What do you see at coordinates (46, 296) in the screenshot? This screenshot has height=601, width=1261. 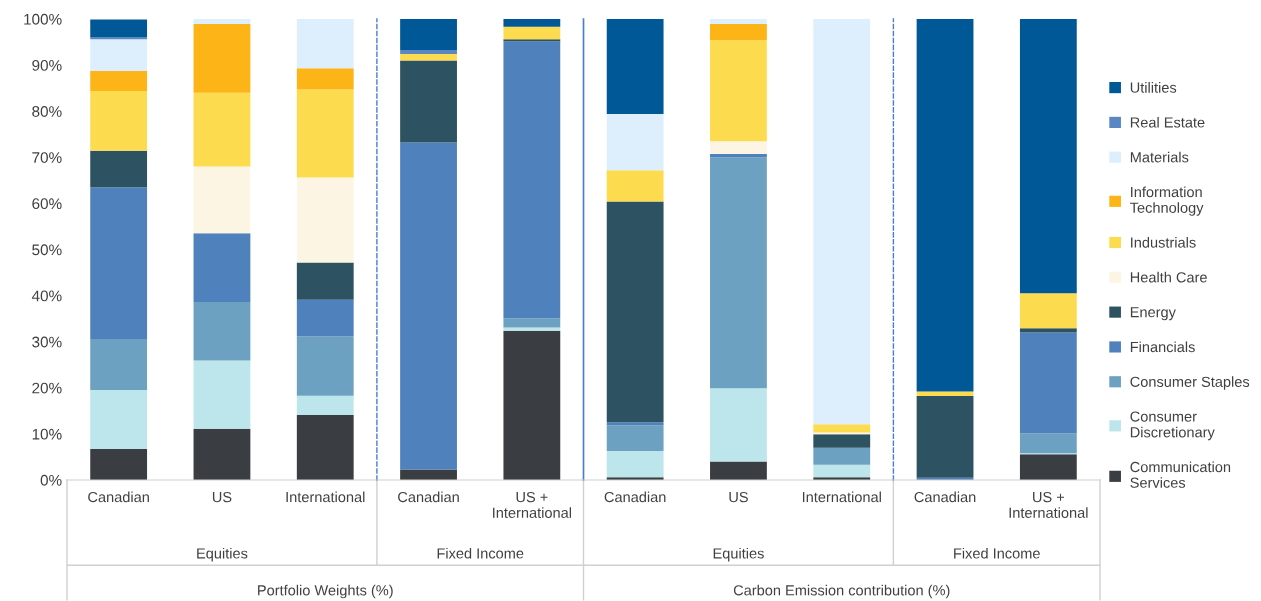 I see `y-tick-label: 40%` at bounding box center [46, 296].